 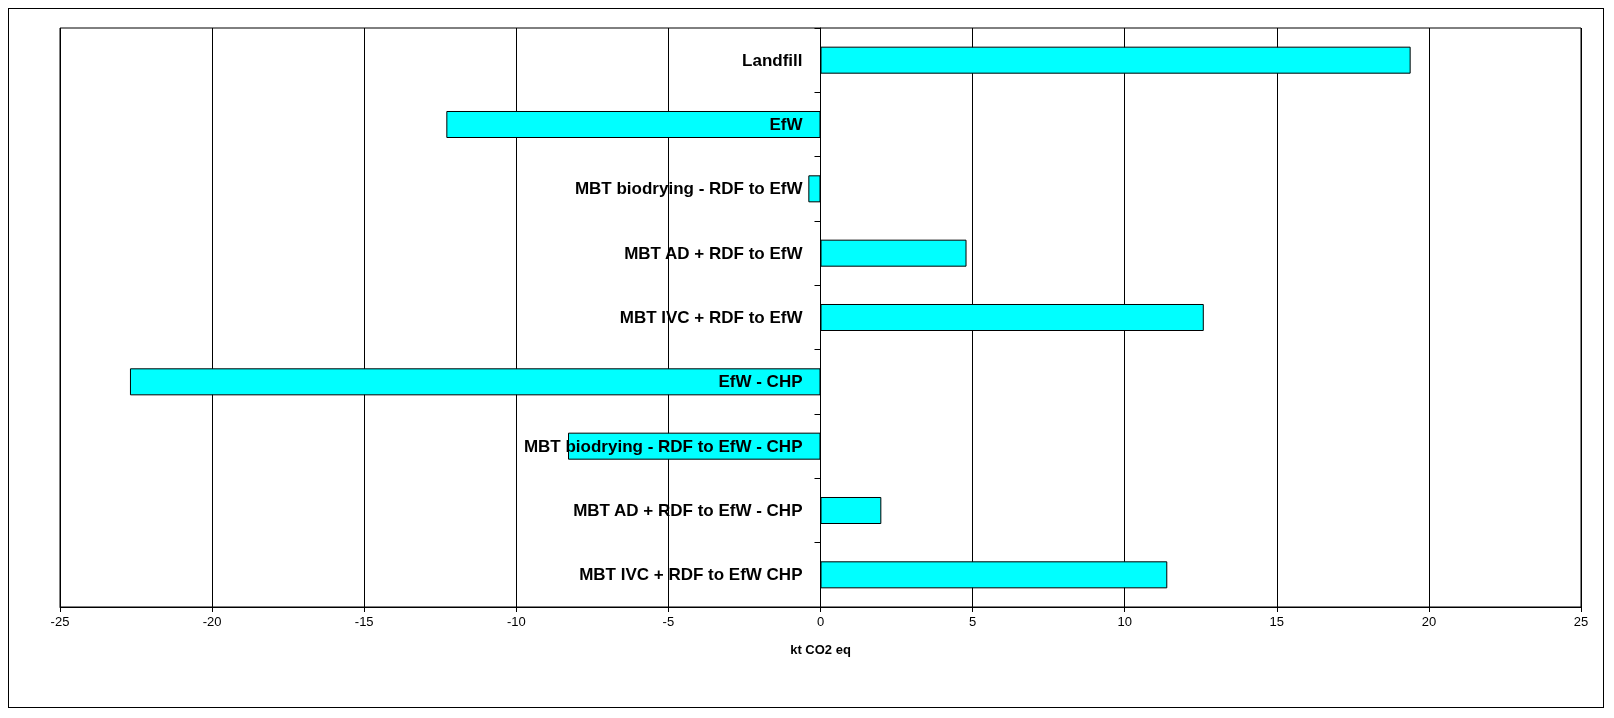 What do you see at coordinates (1429, 621) in the screenshot?
I see `x-tick-label: 20` at bounding box center [1429, 621].